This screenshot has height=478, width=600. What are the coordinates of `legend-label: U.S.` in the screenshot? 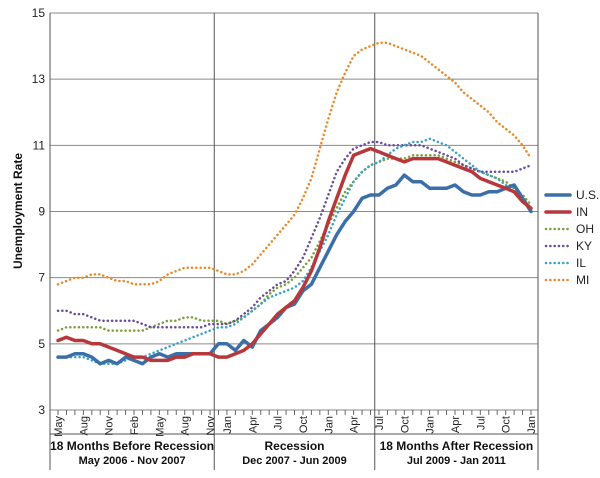 It's located at (587, 195).